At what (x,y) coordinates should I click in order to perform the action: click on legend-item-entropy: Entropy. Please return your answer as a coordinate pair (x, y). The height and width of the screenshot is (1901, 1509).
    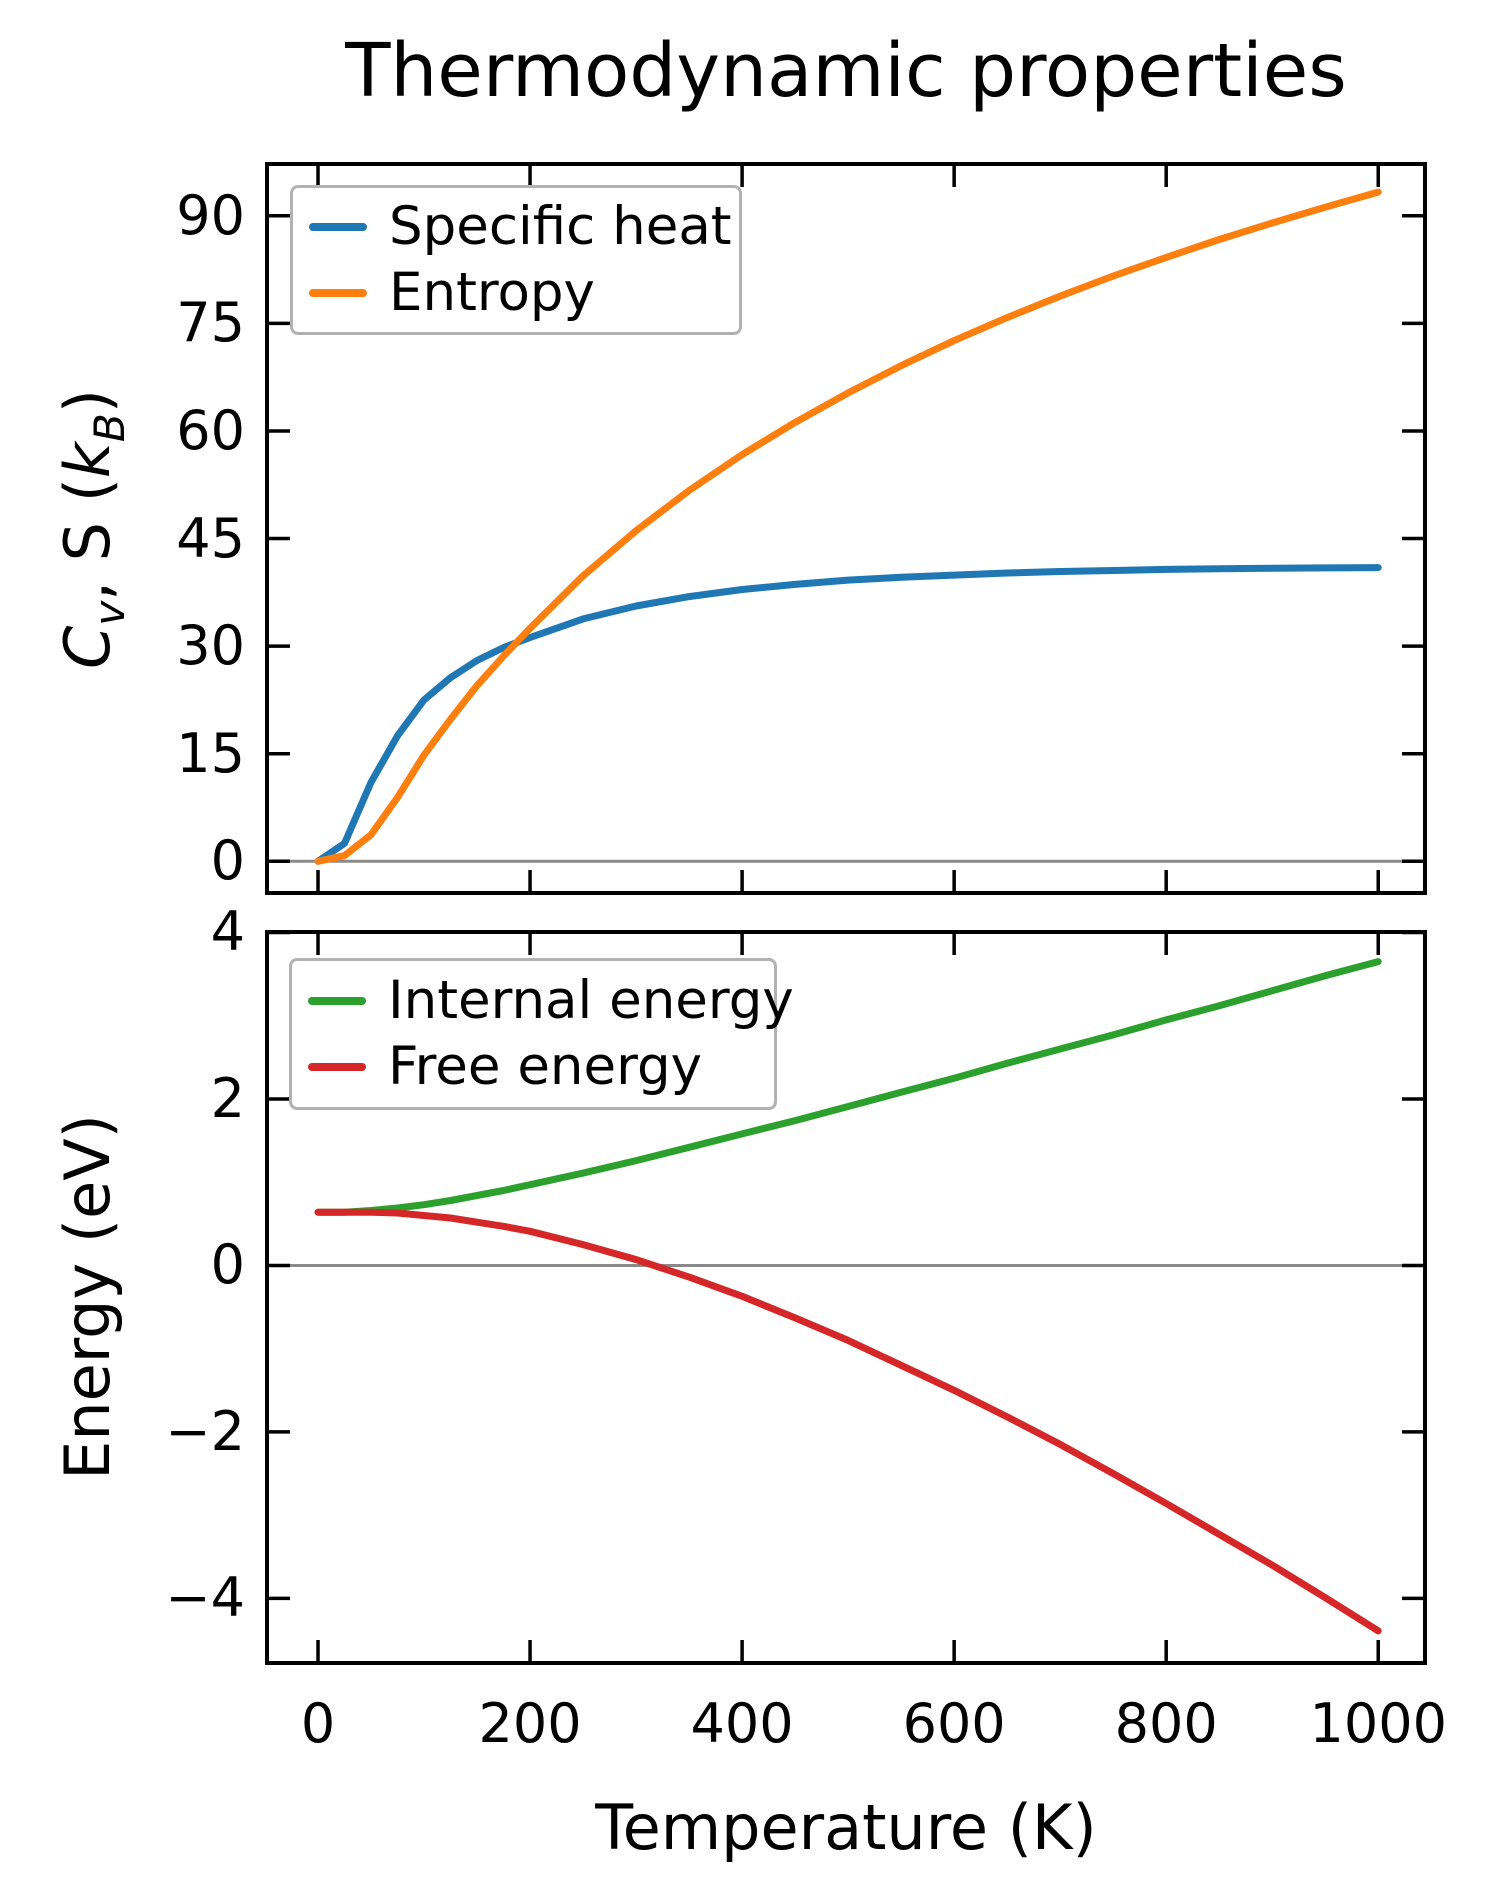
    Looking at the image, I should click on (519, 292).